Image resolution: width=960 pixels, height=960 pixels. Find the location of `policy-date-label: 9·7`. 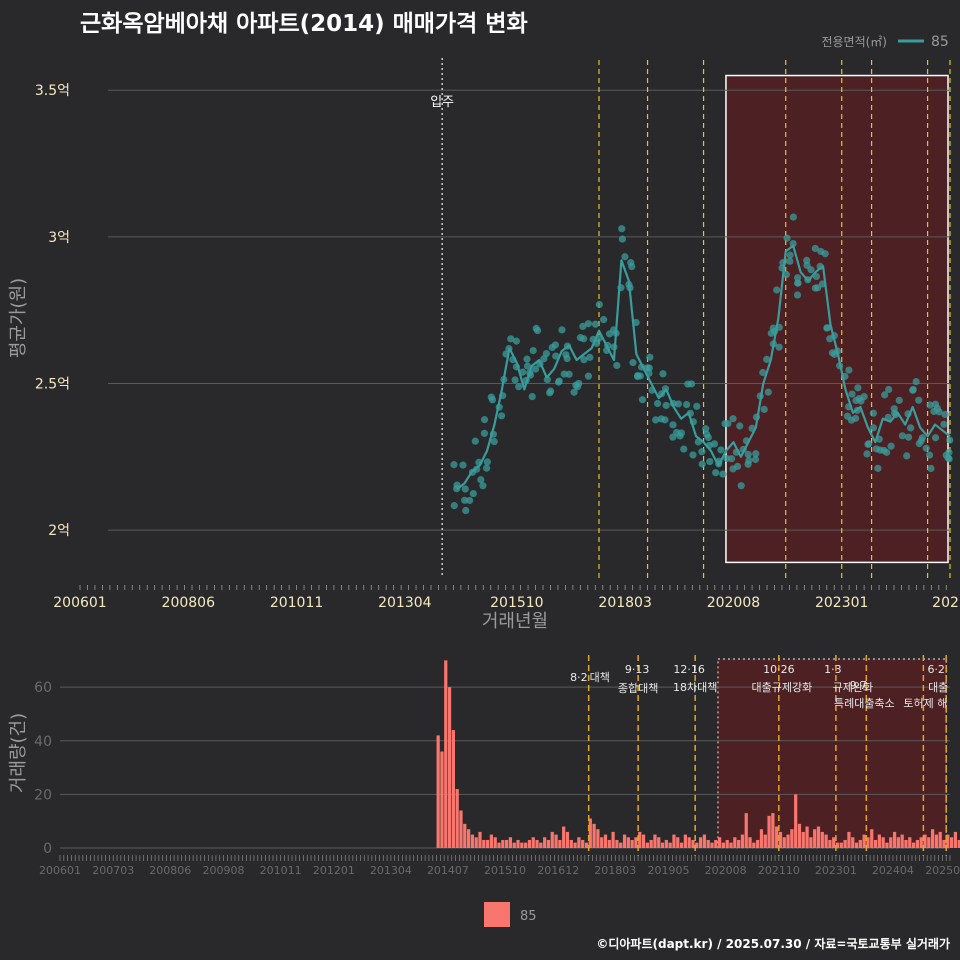

policy-date-label: 9·7 is located at coordinates (859, 685).